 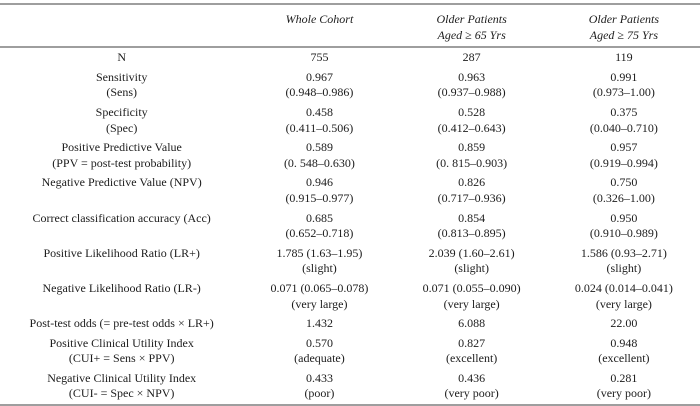 What do you see at coordinates (624, 19) in the screenshot?
I see `header-line: Older Patients` at bounding box center [624, 19].